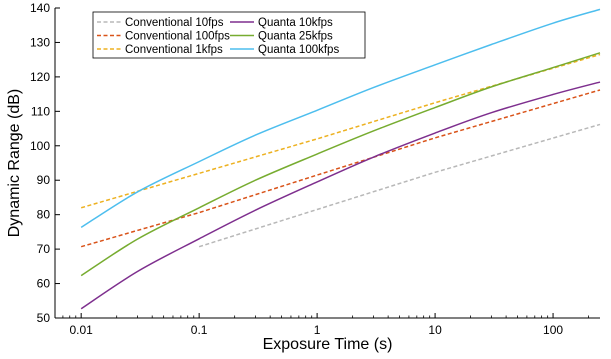 The width and height of the screenshot is (611, 359). What do you see at coordinates (40, 111) in the screenshot?
I see `y-tick-label: 110` at bounding box center [40, 111].